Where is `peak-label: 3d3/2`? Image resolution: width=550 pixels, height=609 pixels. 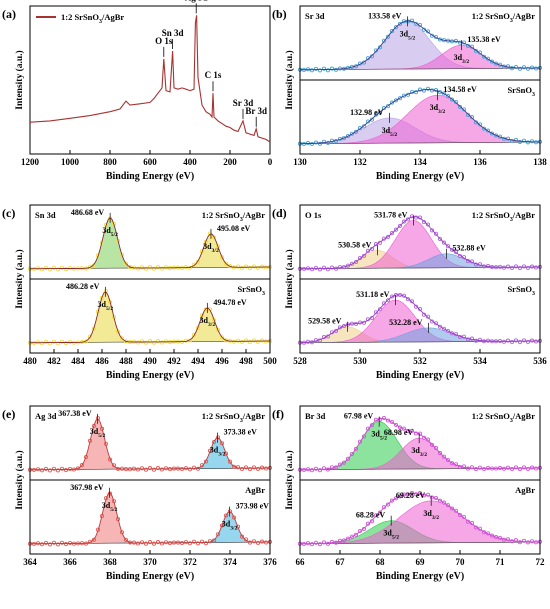 peak-label: 3d3/2 is located at coordinates (431, 515).